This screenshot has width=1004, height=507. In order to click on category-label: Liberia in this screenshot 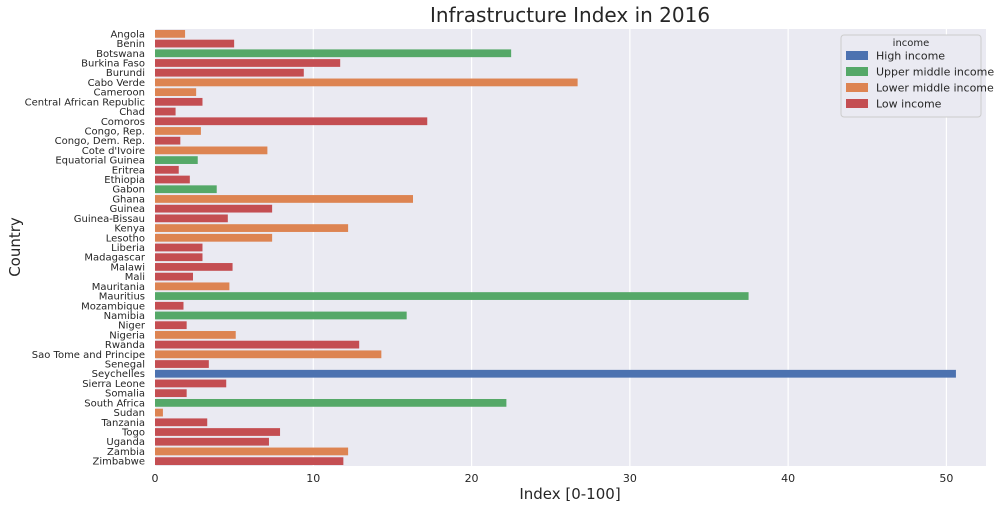, I will do `click(128, 248)`.